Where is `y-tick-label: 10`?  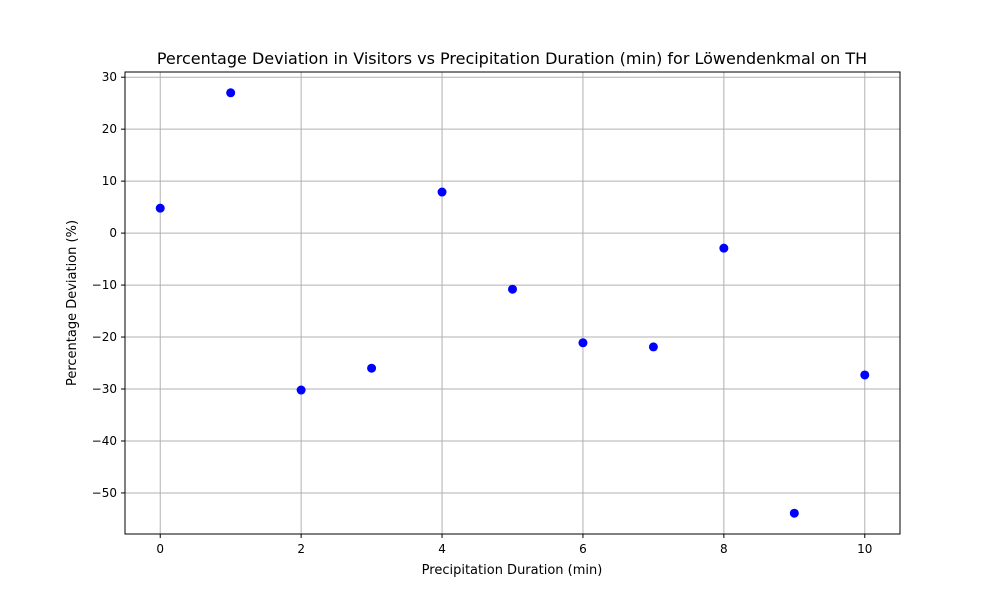 y-tick-label: 10 is located at coordinates (109, 181).